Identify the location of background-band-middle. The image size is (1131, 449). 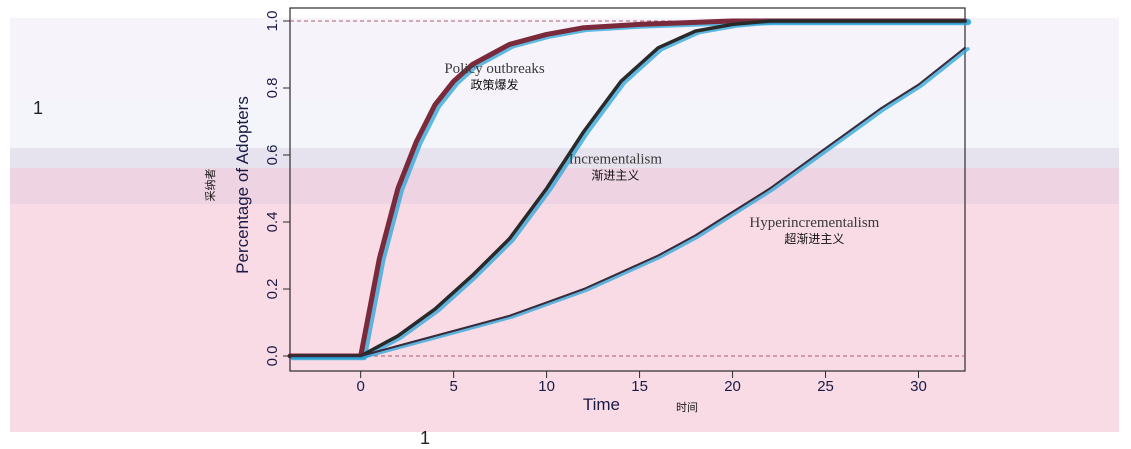
(564, 124).